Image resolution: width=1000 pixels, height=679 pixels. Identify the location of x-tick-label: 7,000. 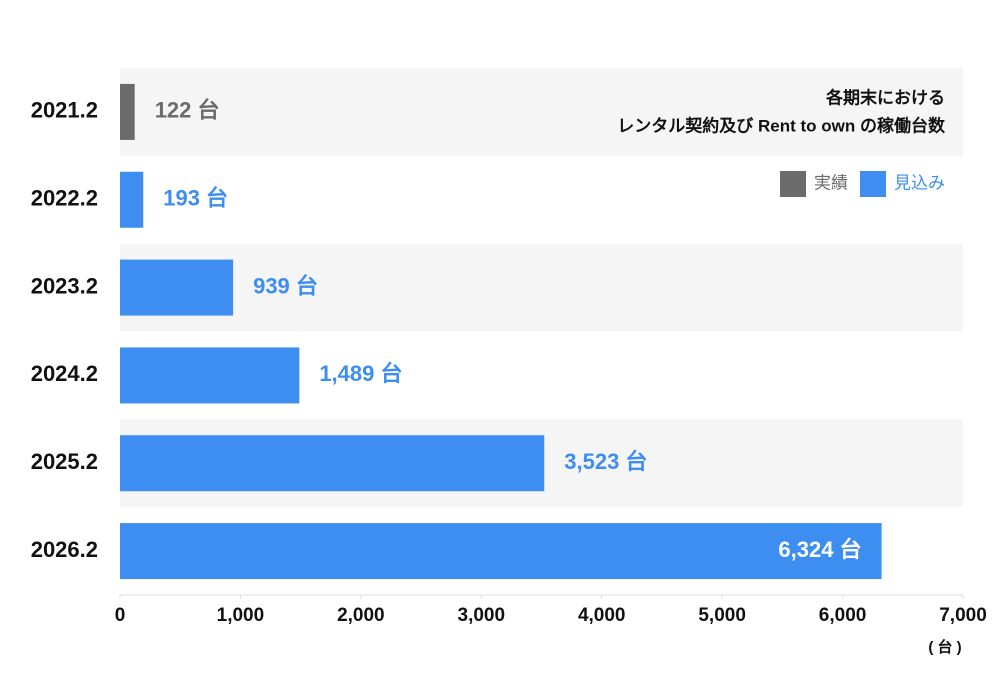
(963, 615).